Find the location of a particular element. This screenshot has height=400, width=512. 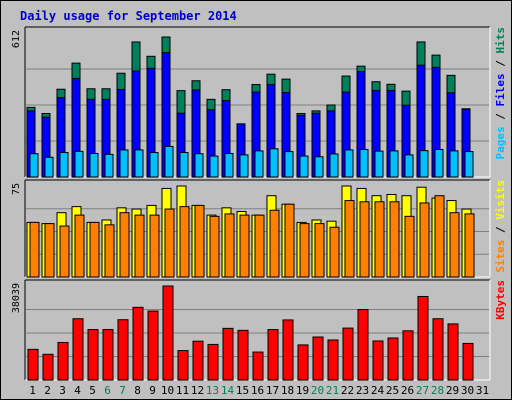

legend-item-hits: Hits is located at coordinates (500, 40).